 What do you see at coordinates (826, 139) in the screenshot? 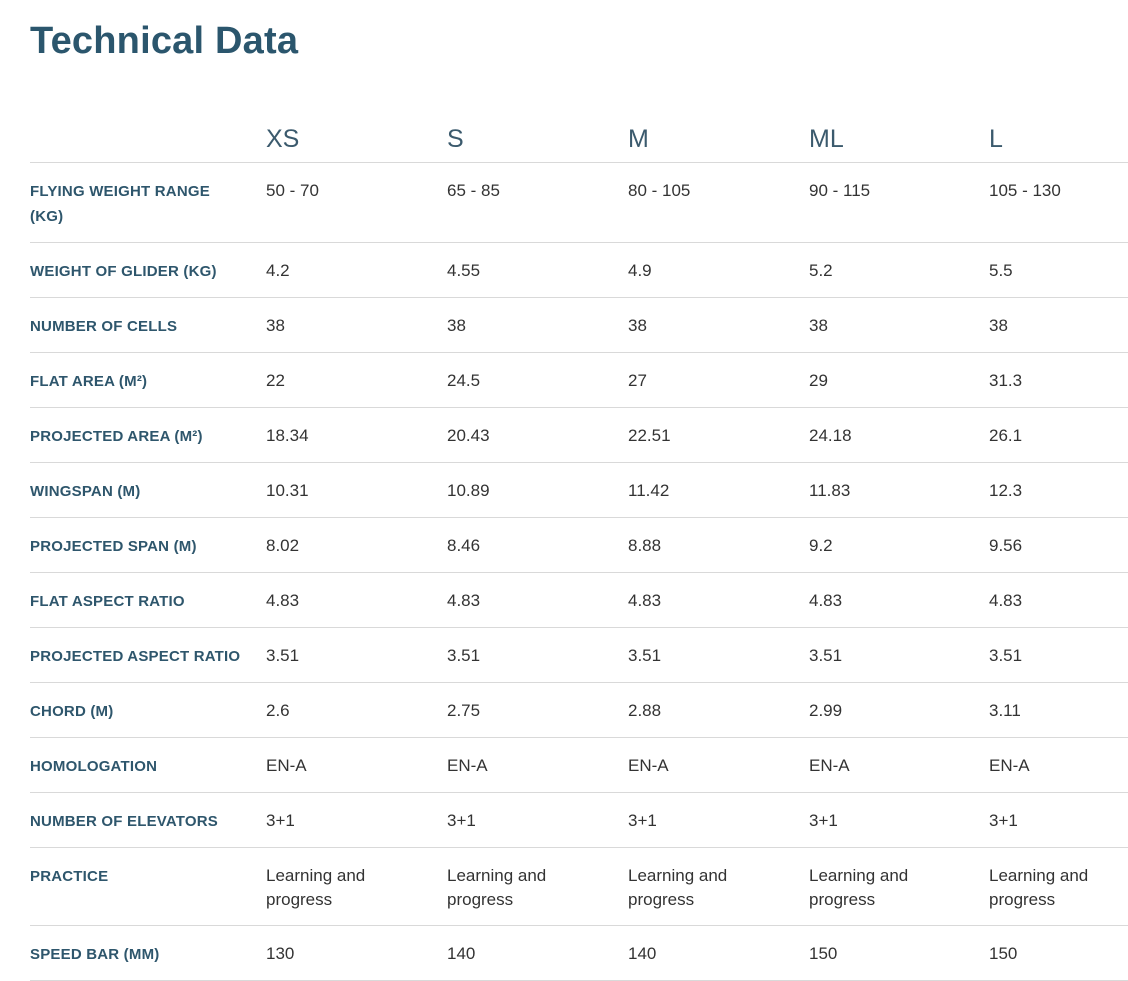
I see `size-column-header-ml: ML` at bounding box center [826, 139].